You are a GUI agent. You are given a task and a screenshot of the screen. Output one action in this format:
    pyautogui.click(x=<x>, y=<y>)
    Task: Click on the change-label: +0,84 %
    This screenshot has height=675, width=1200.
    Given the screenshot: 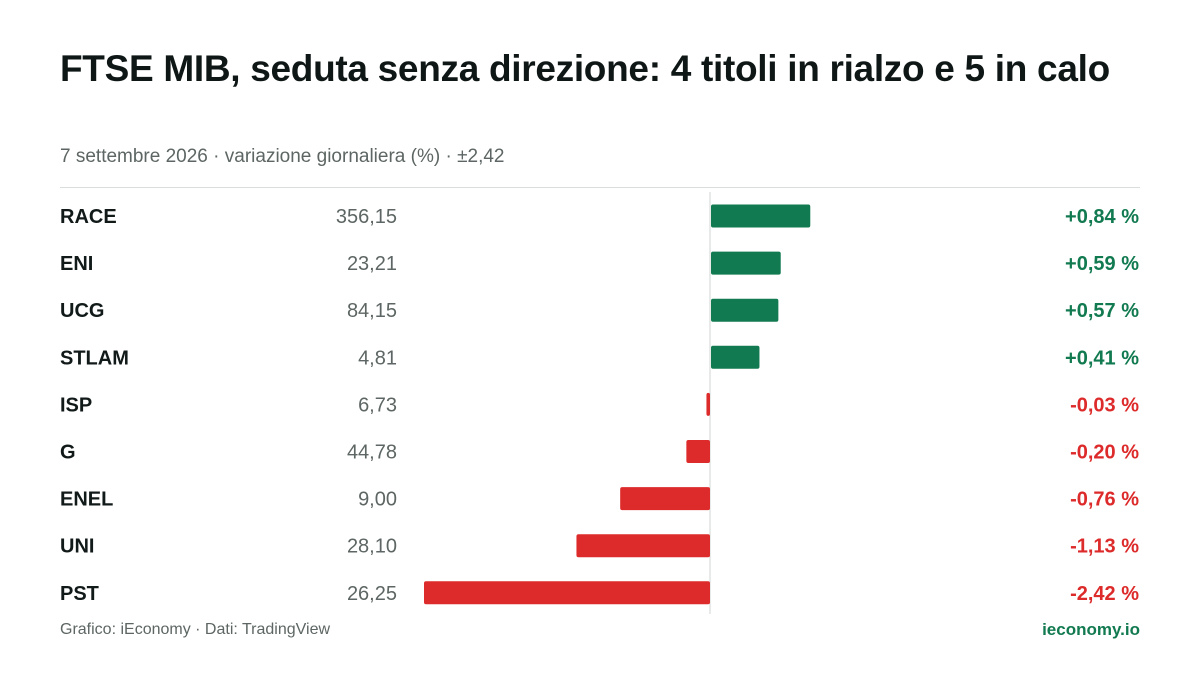 What is the action you would take?
    pyautogui.click(x=1102, y=217)
    